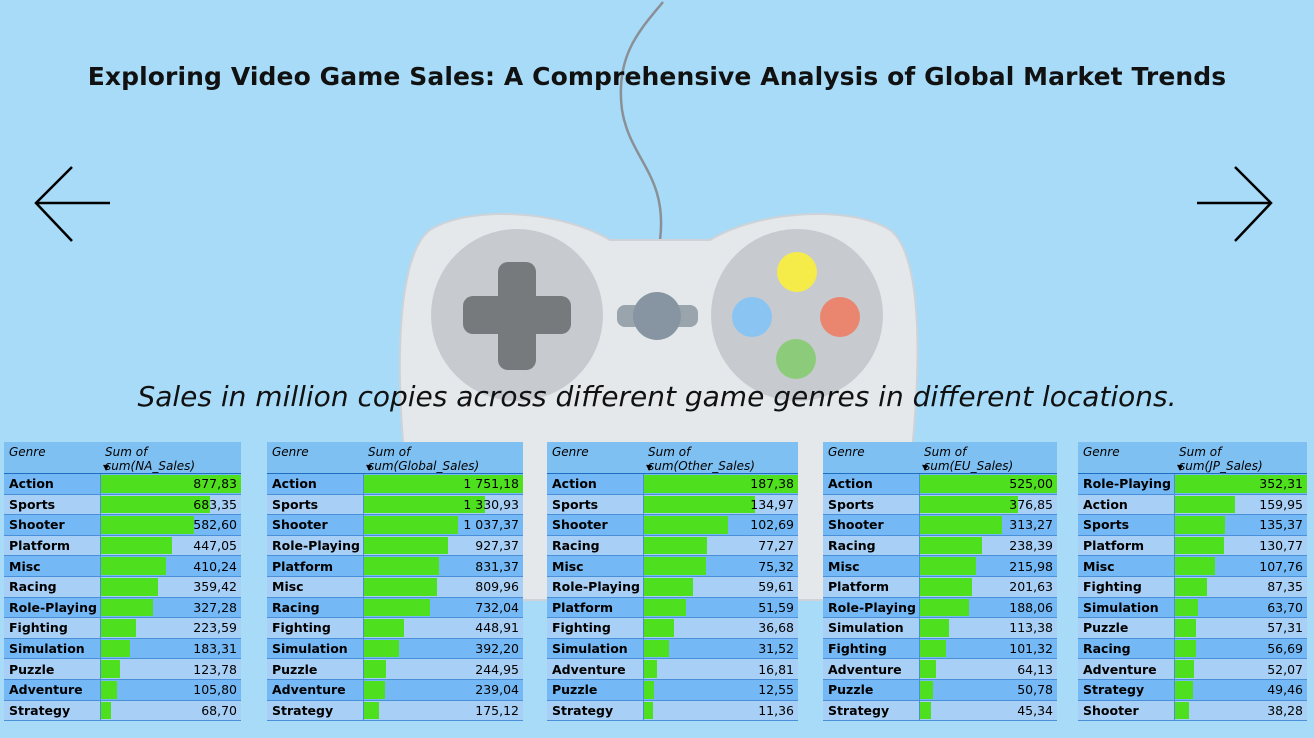  What do you see at coordinates (395, 505) in the screenshot?
I see `table-row: Sports 1 330,93` at bounding box center [395, 505].